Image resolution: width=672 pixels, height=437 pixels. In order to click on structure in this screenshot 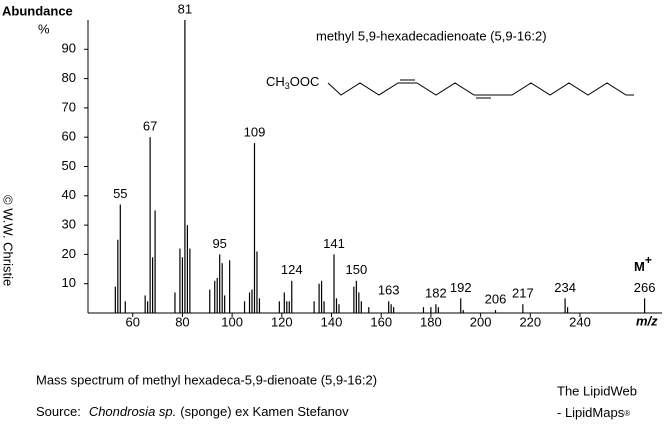, I will do `click(480, 89)`.